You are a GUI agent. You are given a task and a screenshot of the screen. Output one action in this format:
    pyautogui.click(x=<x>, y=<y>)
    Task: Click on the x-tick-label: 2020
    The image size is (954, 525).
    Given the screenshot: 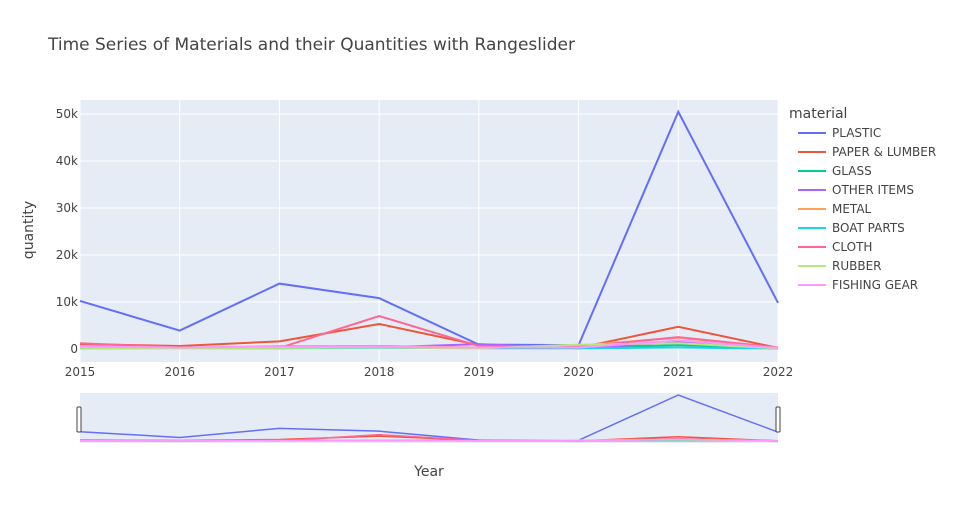 What is the action you would take?
    pyautogui.click(x=578, y=372)
    